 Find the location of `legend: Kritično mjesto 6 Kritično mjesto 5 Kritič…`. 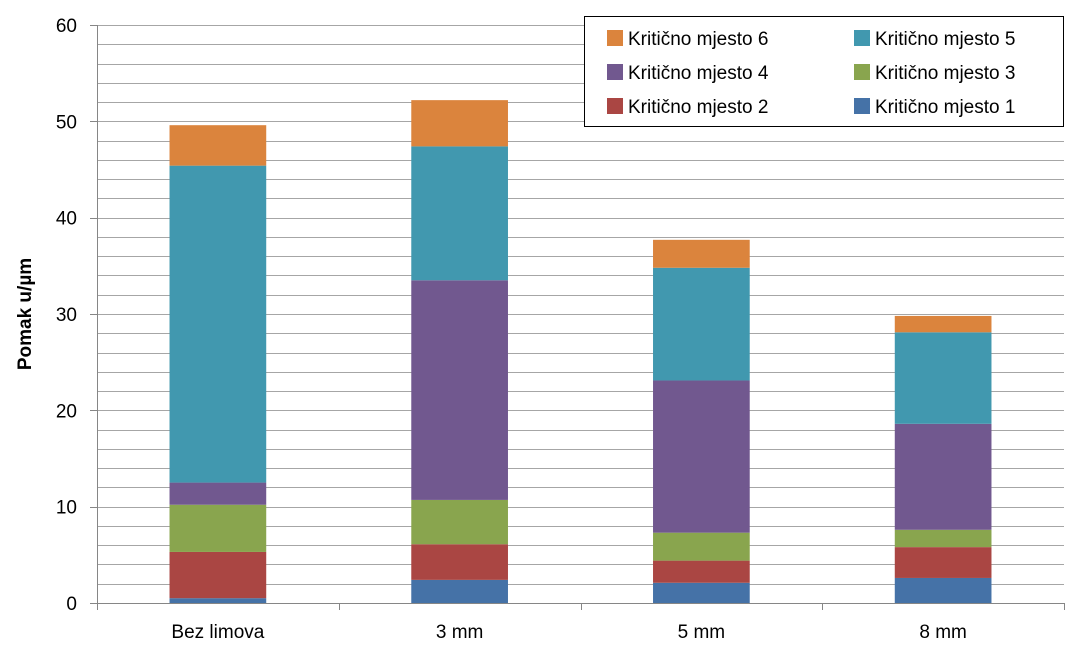

legend: Kritično mjesto 6 Kritično mjesto 5 Kritič… is located at coordinates (824, 71).